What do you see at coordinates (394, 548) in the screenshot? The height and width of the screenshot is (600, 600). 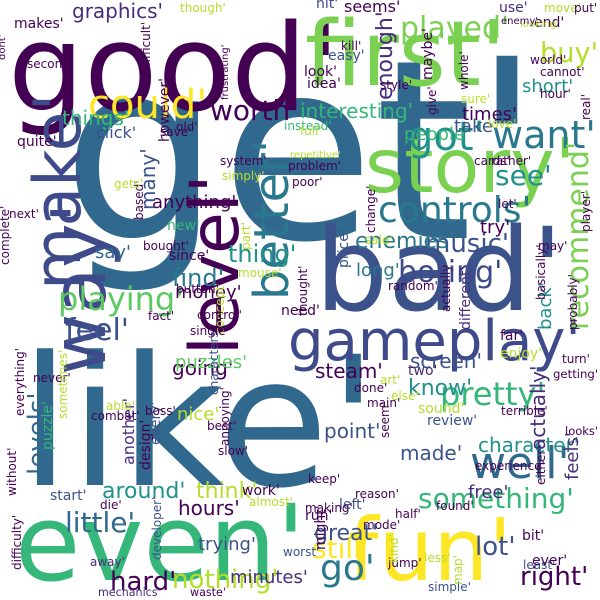 I see `cloud-word: kind'` at bounding box center [394, 548].